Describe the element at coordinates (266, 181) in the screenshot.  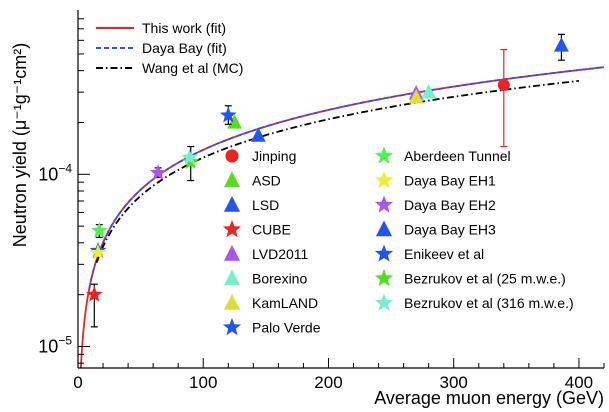
I see `legend-label-1: ASD` at that location.